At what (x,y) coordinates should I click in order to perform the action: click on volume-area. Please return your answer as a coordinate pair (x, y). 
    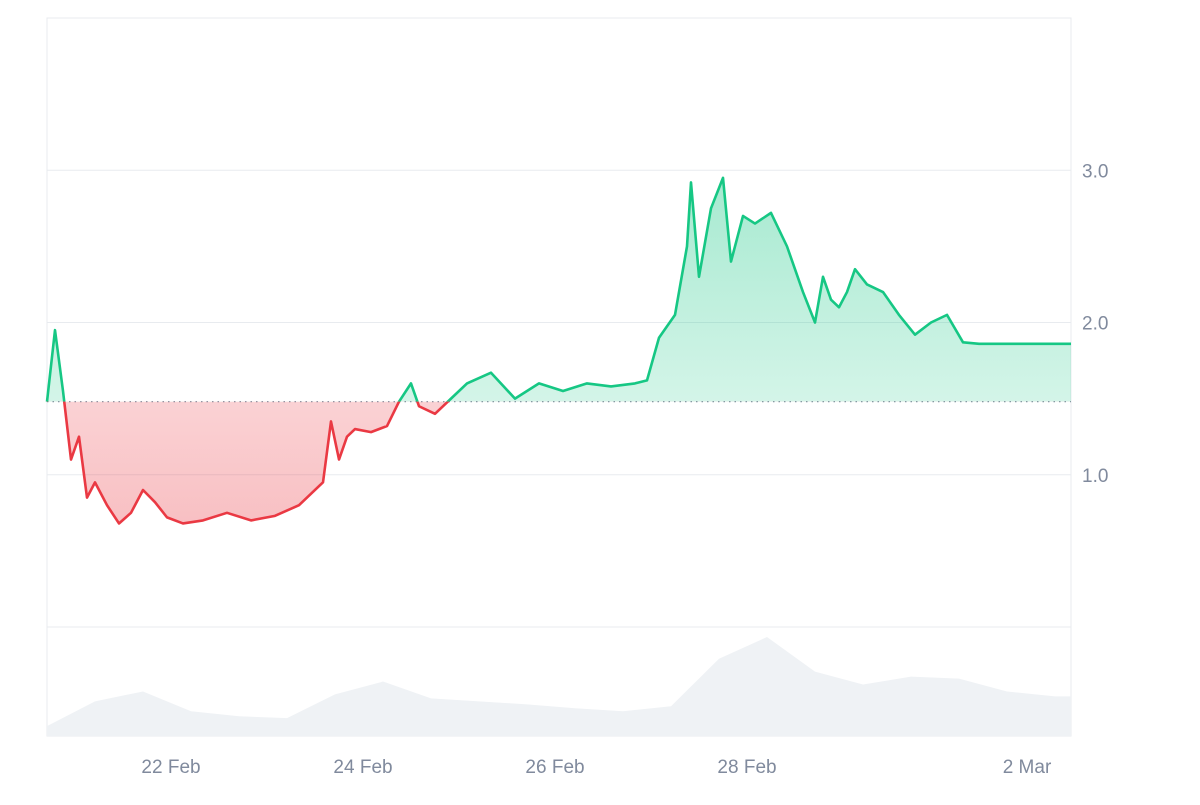
    Looking at the image, I should click on (559, 686).